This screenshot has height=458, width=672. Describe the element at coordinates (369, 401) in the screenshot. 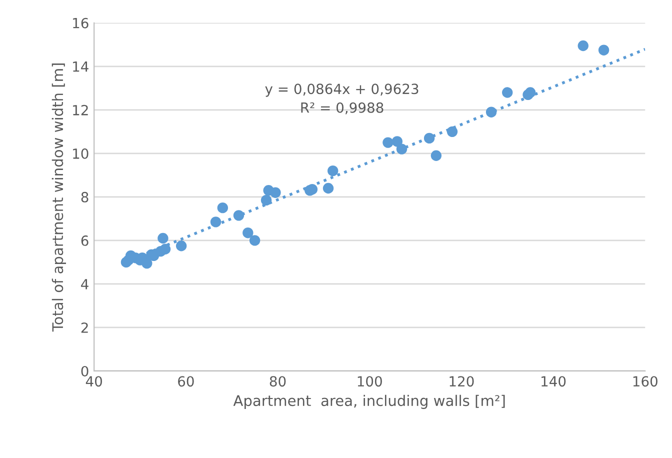

I see `x-axis-title: Apartment area, including walls [m²]` at that location.